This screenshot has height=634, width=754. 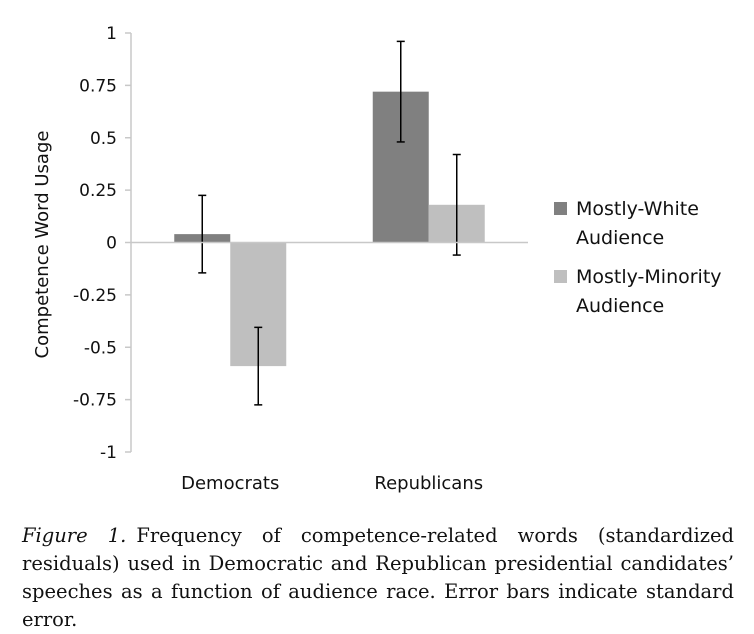 I want to click on y-tick-label: 0.5, so click(x=103, y=139).